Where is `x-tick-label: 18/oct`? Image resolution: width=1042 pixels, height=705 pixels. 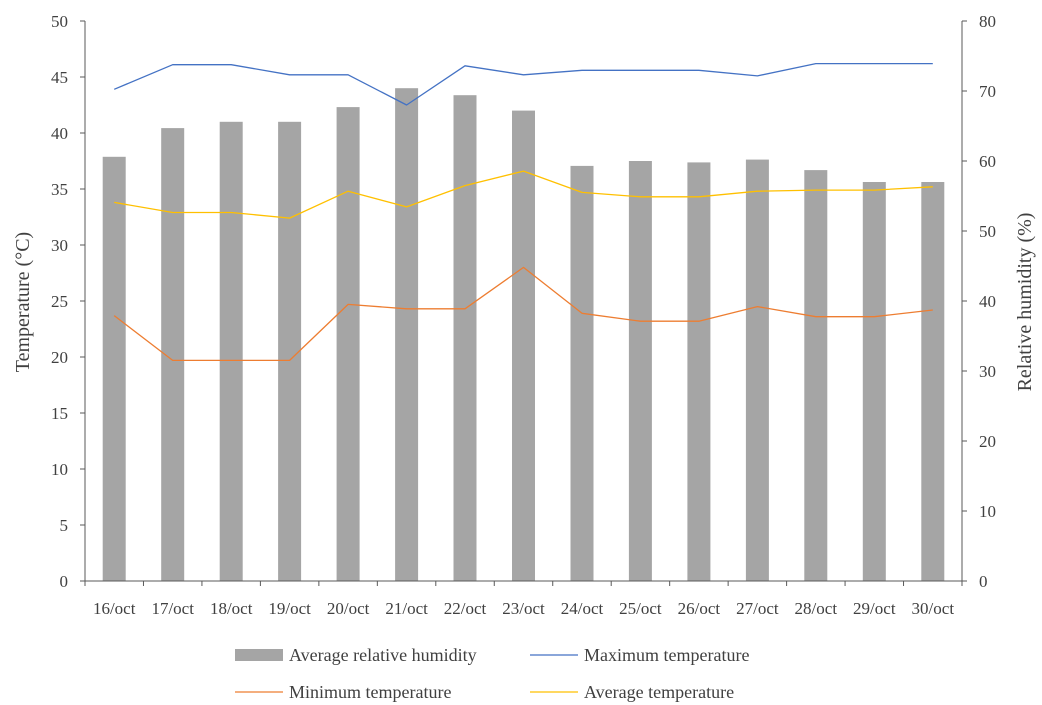
x-tick-label: 18/oct is located at coordinates (231, 608).